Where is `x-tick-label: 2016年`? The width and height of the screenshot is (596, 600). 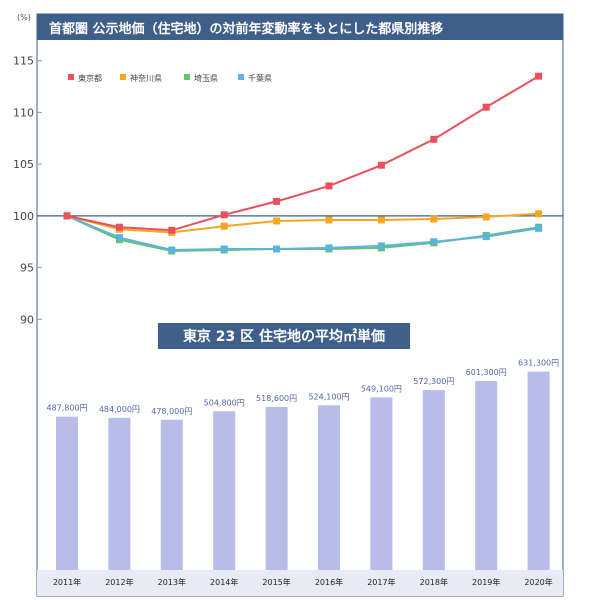
x-tick-label: 2016年 is located at coordinates (329, 582).